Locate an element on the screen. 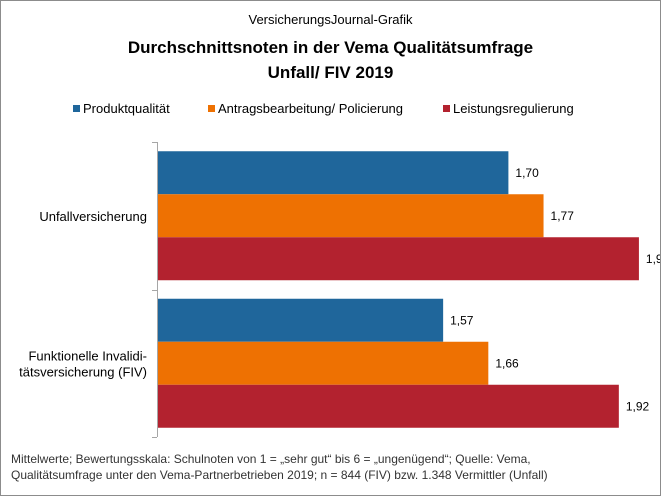 The height and width of the screenshot is (496, 661). category-label: Unfallversicherung is located at coordinates (93, 216).